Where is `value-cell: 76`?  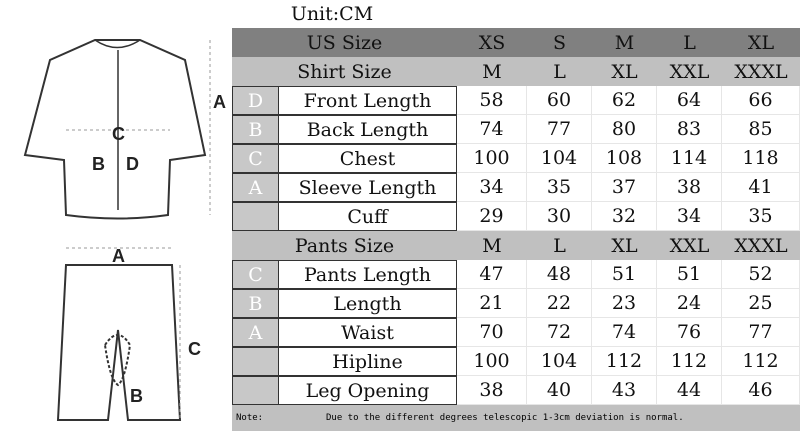
value-cell: 76 is located at coordinates (689, 332).